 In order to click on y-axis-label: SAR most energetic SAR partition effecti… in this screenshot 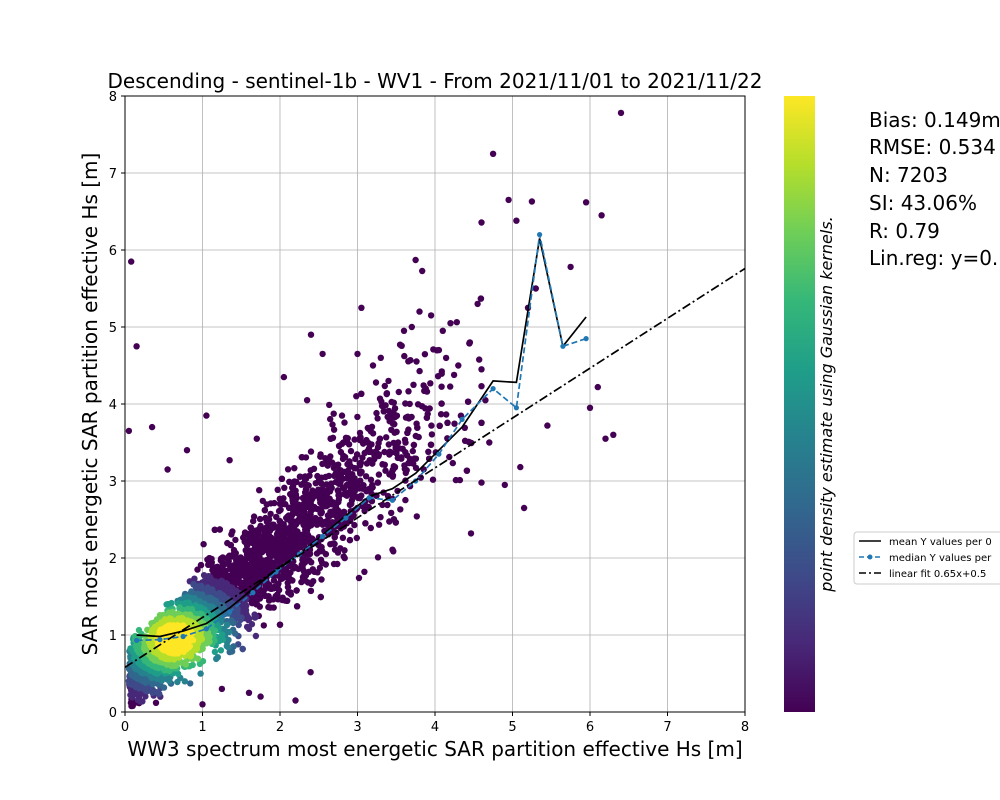, I will do `click(90, 404)`.